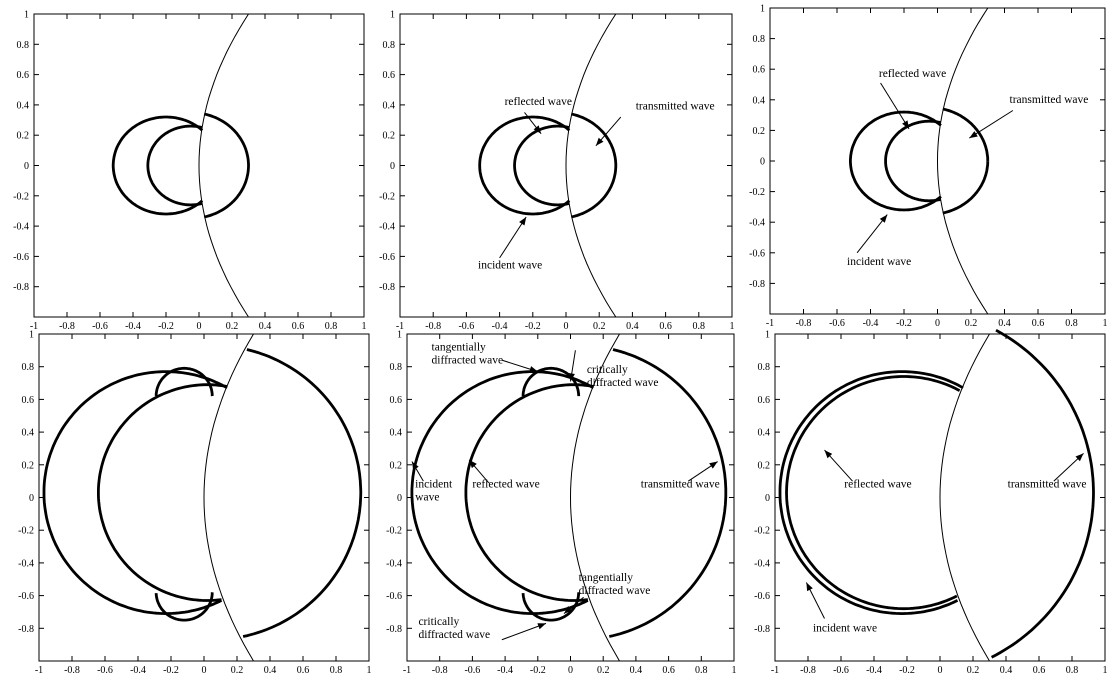 The image size is (1111, 681). Describe the element at coordinates (28, 465) in the screenshot. I see `y-tick-label: 0.2` at that location.